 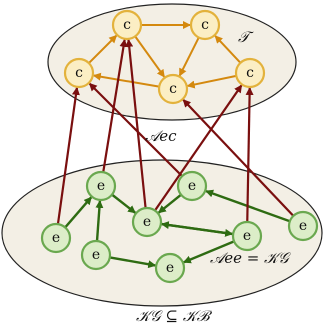 I want to click on bottom-relation-label: 𝒜ee = 𝒦𝒢, so click(x=250, y=258).